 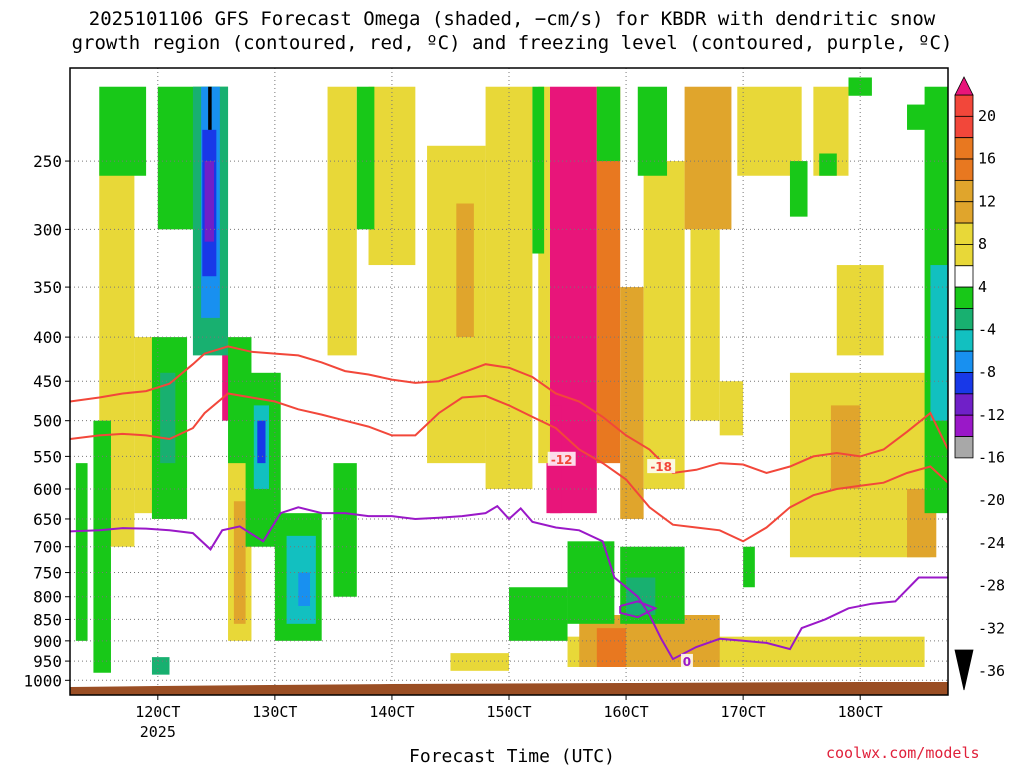 I want to click on y-tick-label: 350, so click(x=47, y=287).